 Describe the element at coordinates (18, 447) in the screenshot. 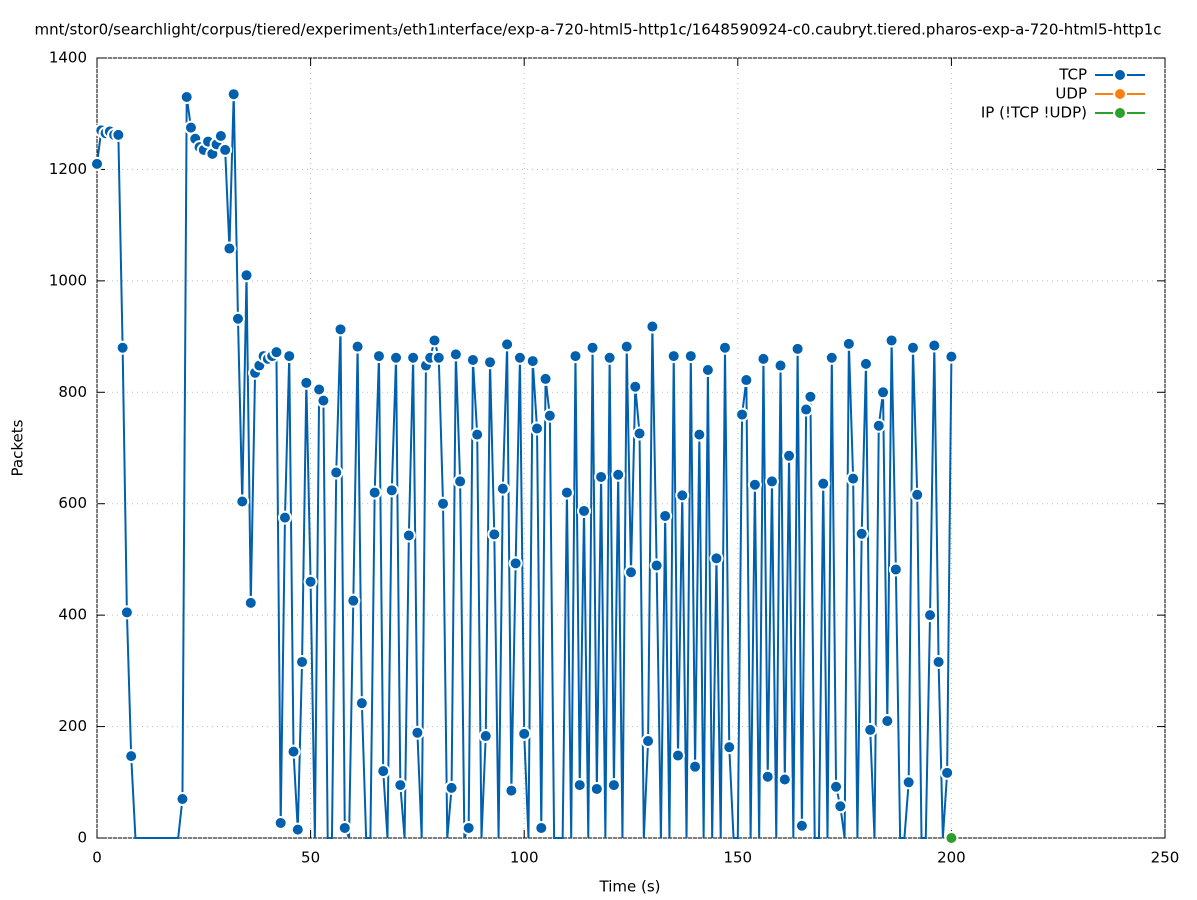

I see `y-axis-label: Packets` at that location.